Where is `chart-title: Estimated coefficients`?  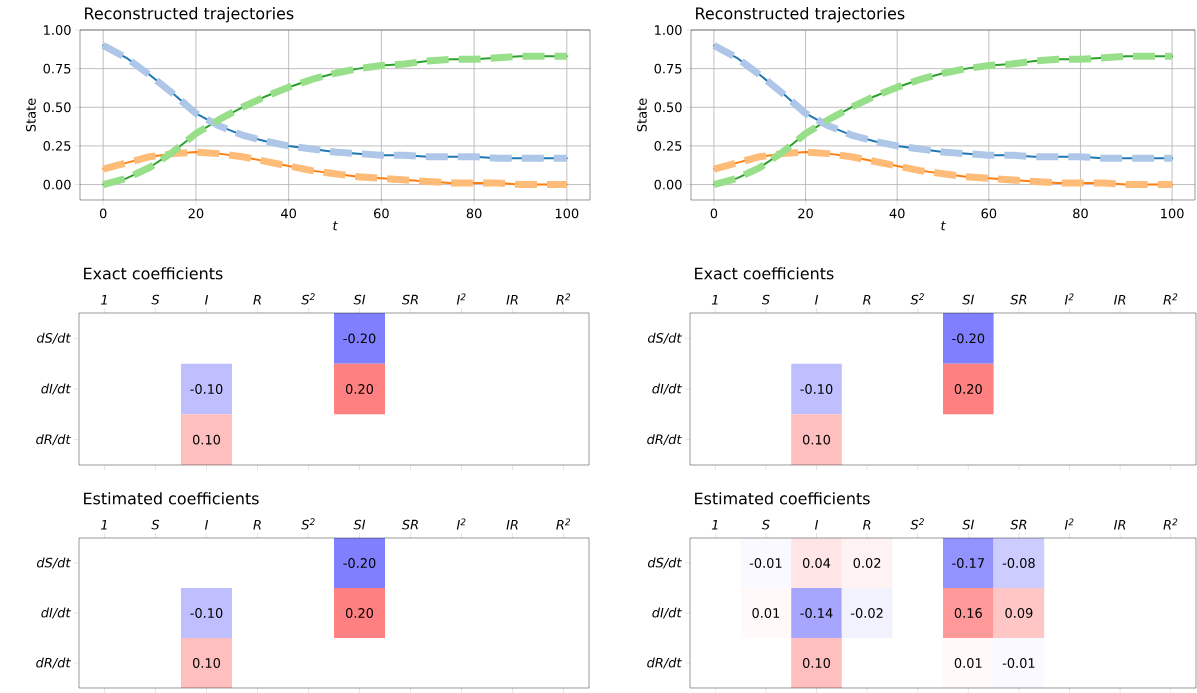
chart-title: Estimated coefficients is located at coordinates (782, 498).